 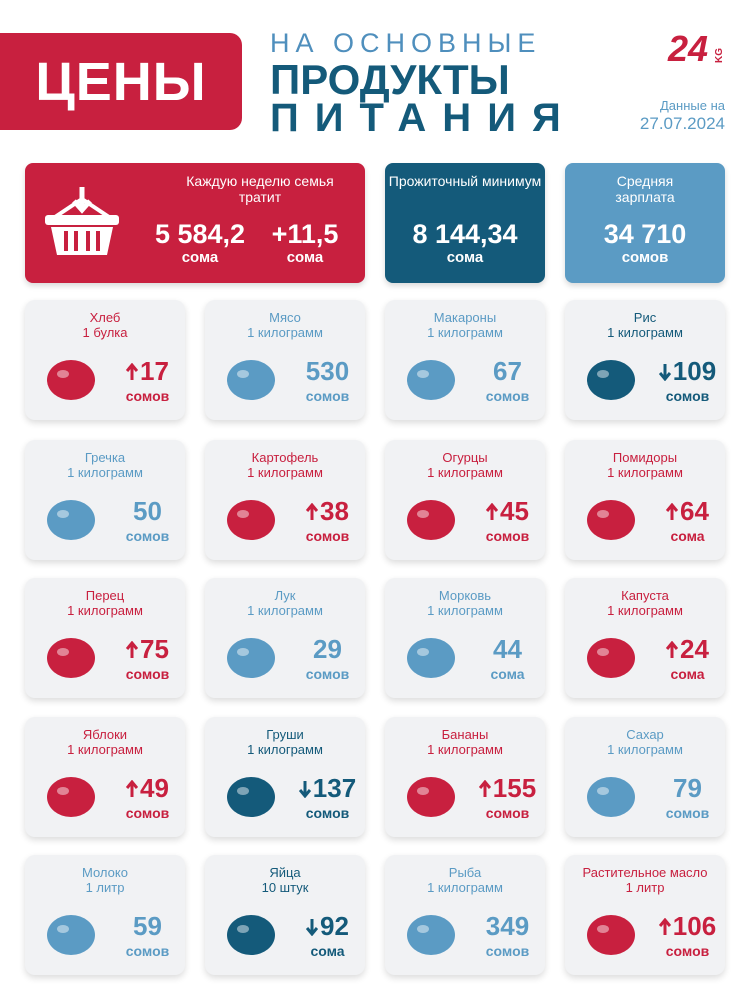 I want to click on price-value: 106, so click(x=694, y=926).